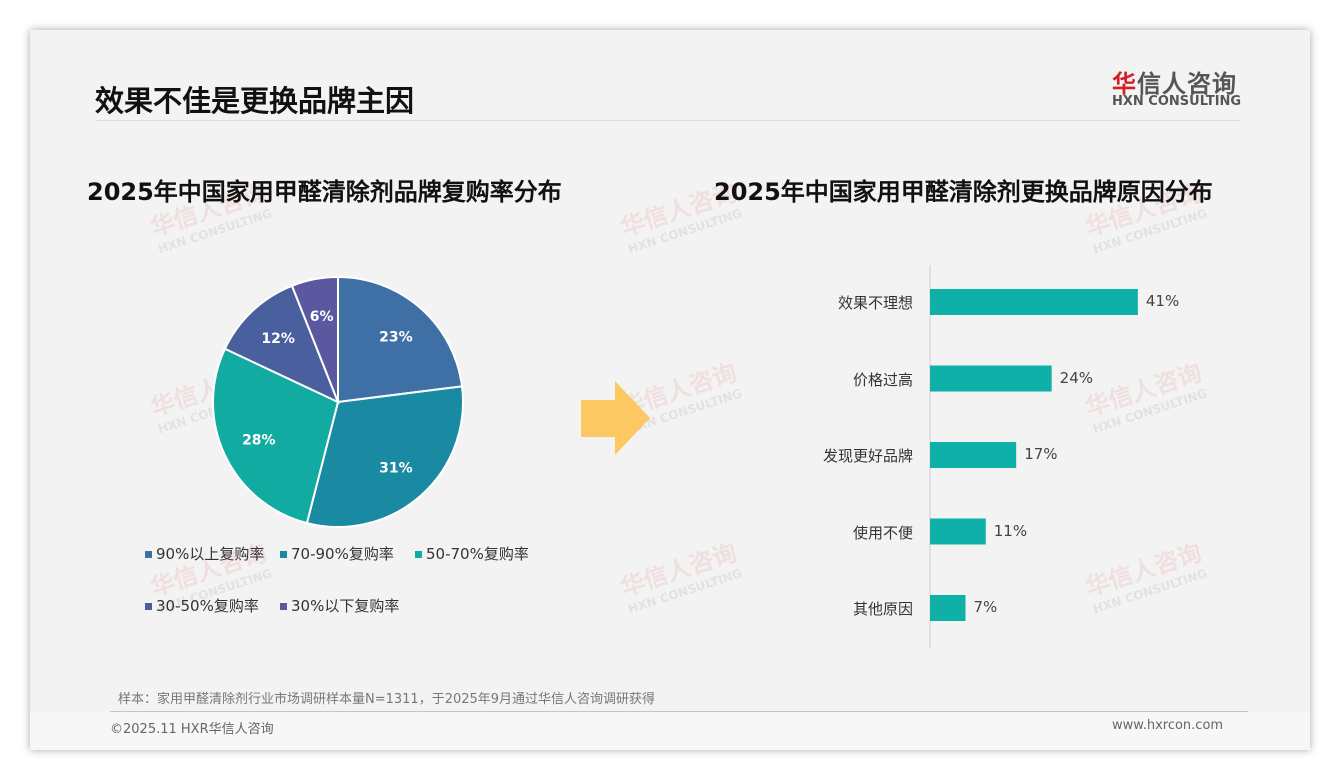 Image resolution: width=1340 pixels, height=780 pixels. What do you see at coordinates (207, 606) in the screenshot?
I see `legend-label: 30-50%复购率` at bounding box center [207, 606].